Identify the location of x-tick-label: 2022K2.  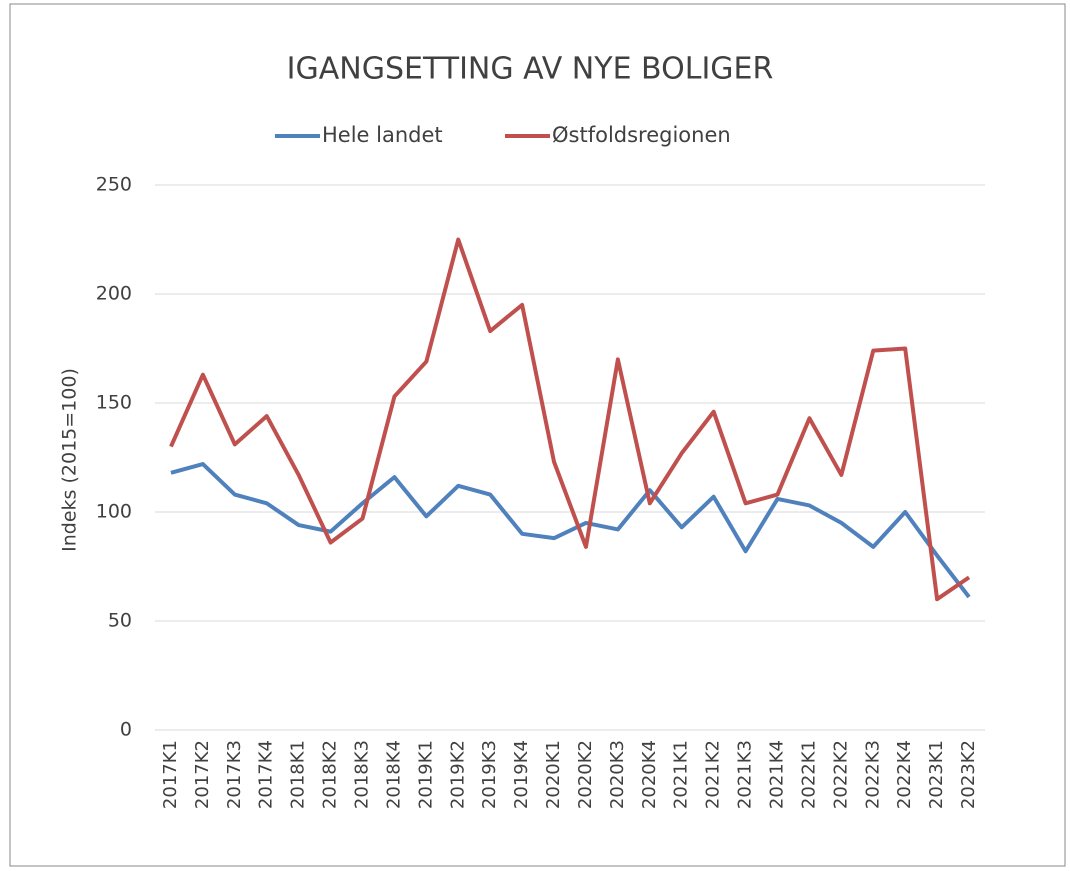
(840, 774).